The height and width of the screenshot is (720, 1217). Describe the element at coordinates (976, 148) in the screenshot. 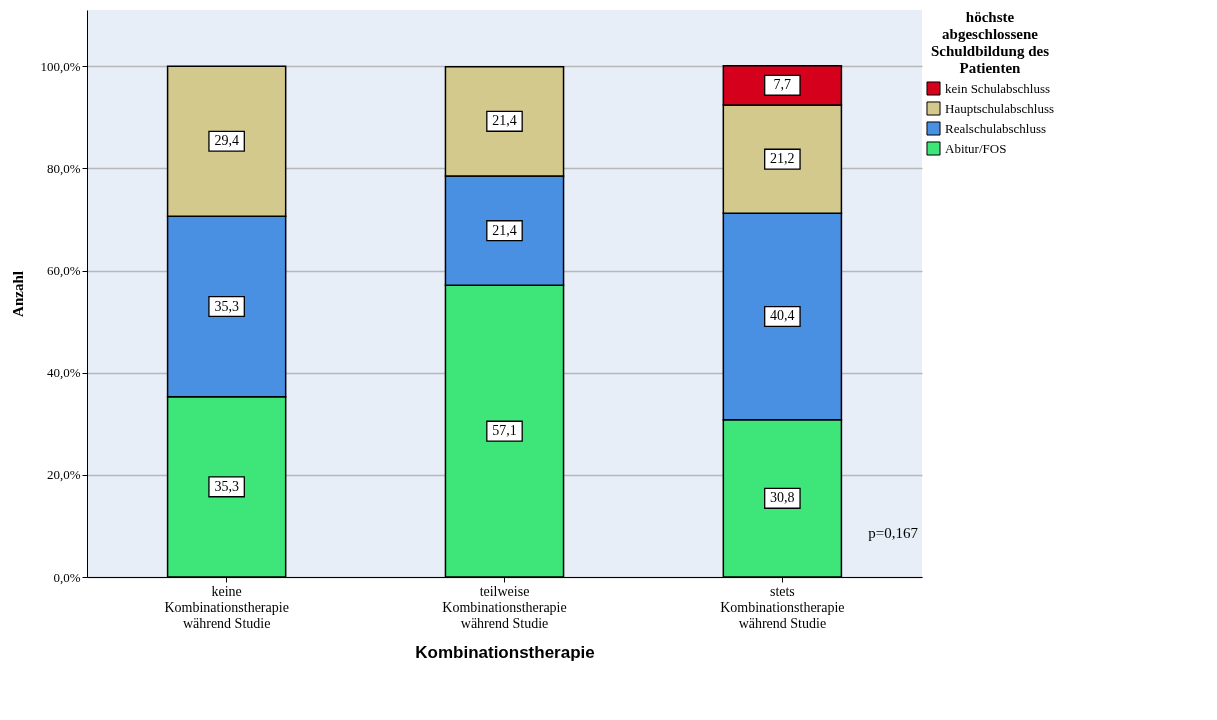

I see `legend-label: Abitur/FOS` at that location.